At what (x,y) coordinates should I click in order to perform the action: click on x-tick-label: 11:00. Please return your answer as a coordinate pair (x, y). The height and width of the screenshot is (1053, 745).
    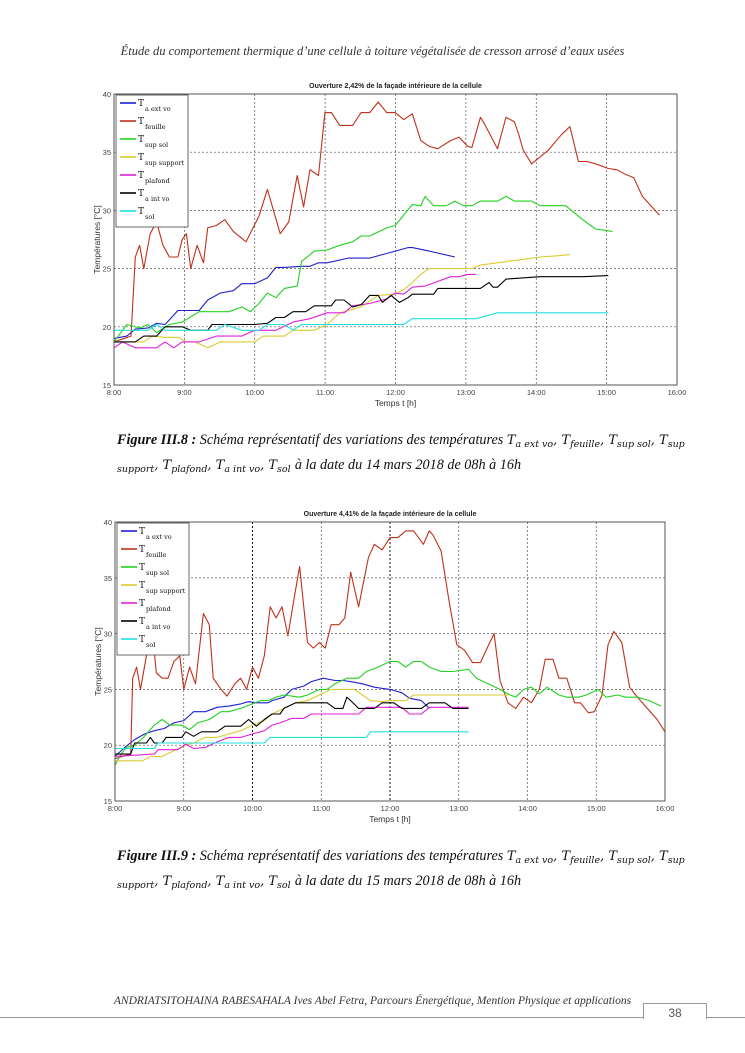
    Looking at the image, I should click on (325, 392).